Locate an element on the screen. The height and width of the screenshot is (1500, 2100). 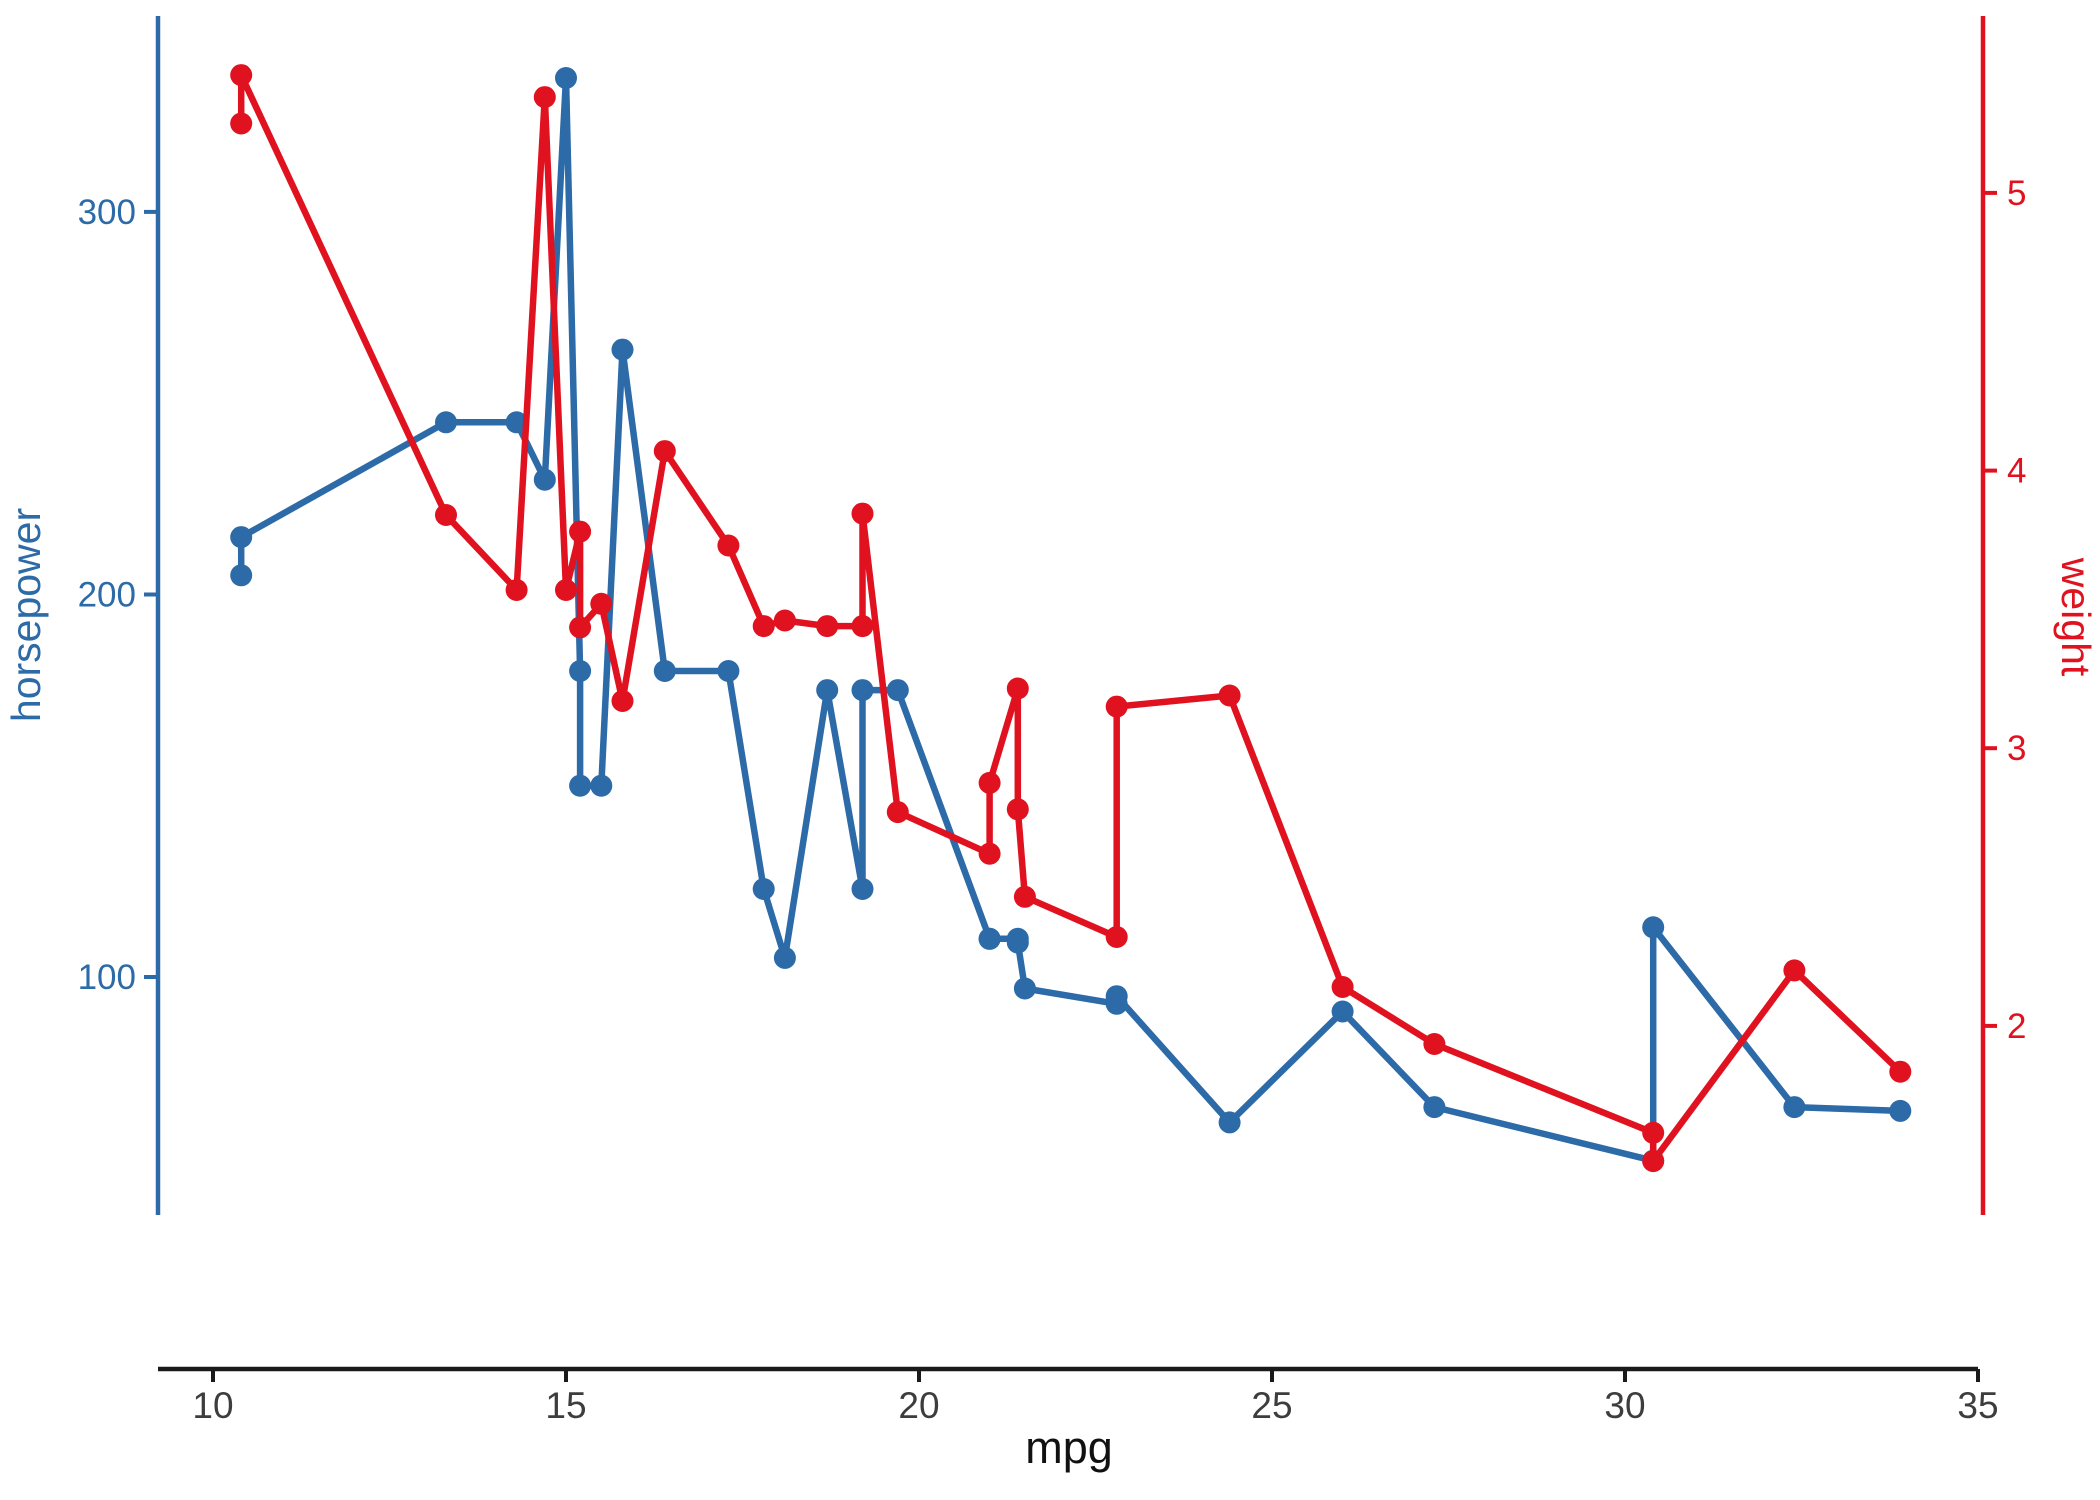
x-axis-tick-label: 25 is located at coordinates (1271, 1405).